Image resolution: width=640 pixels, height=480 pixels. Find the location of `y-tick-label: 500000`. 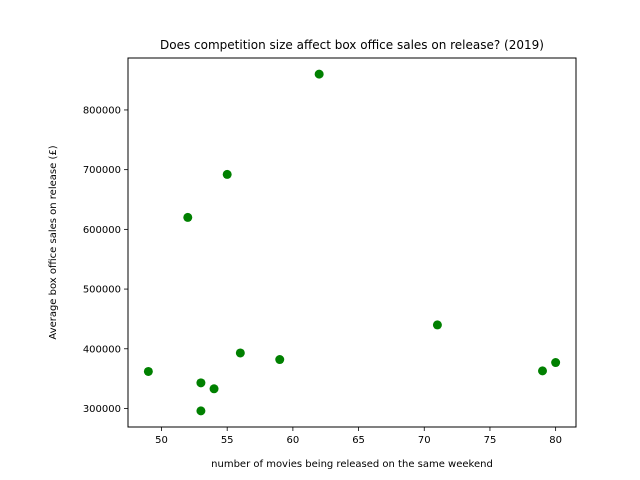

y-tick-label: 500000 is located at coordinates (102, 290).